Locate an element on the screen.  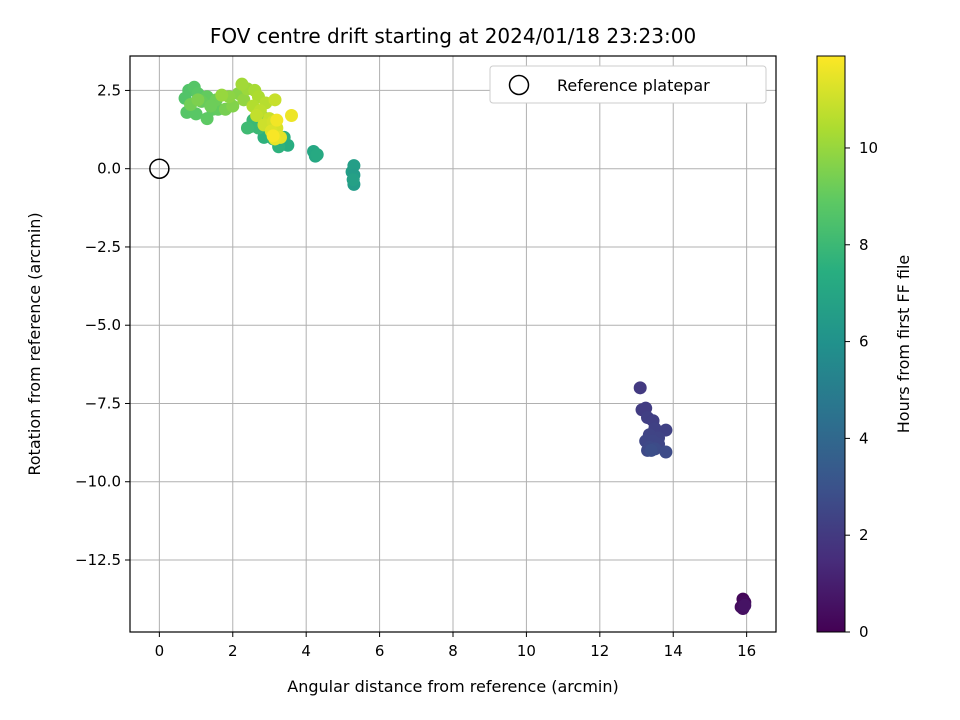
legend-box is located at coordinates (628, 84).